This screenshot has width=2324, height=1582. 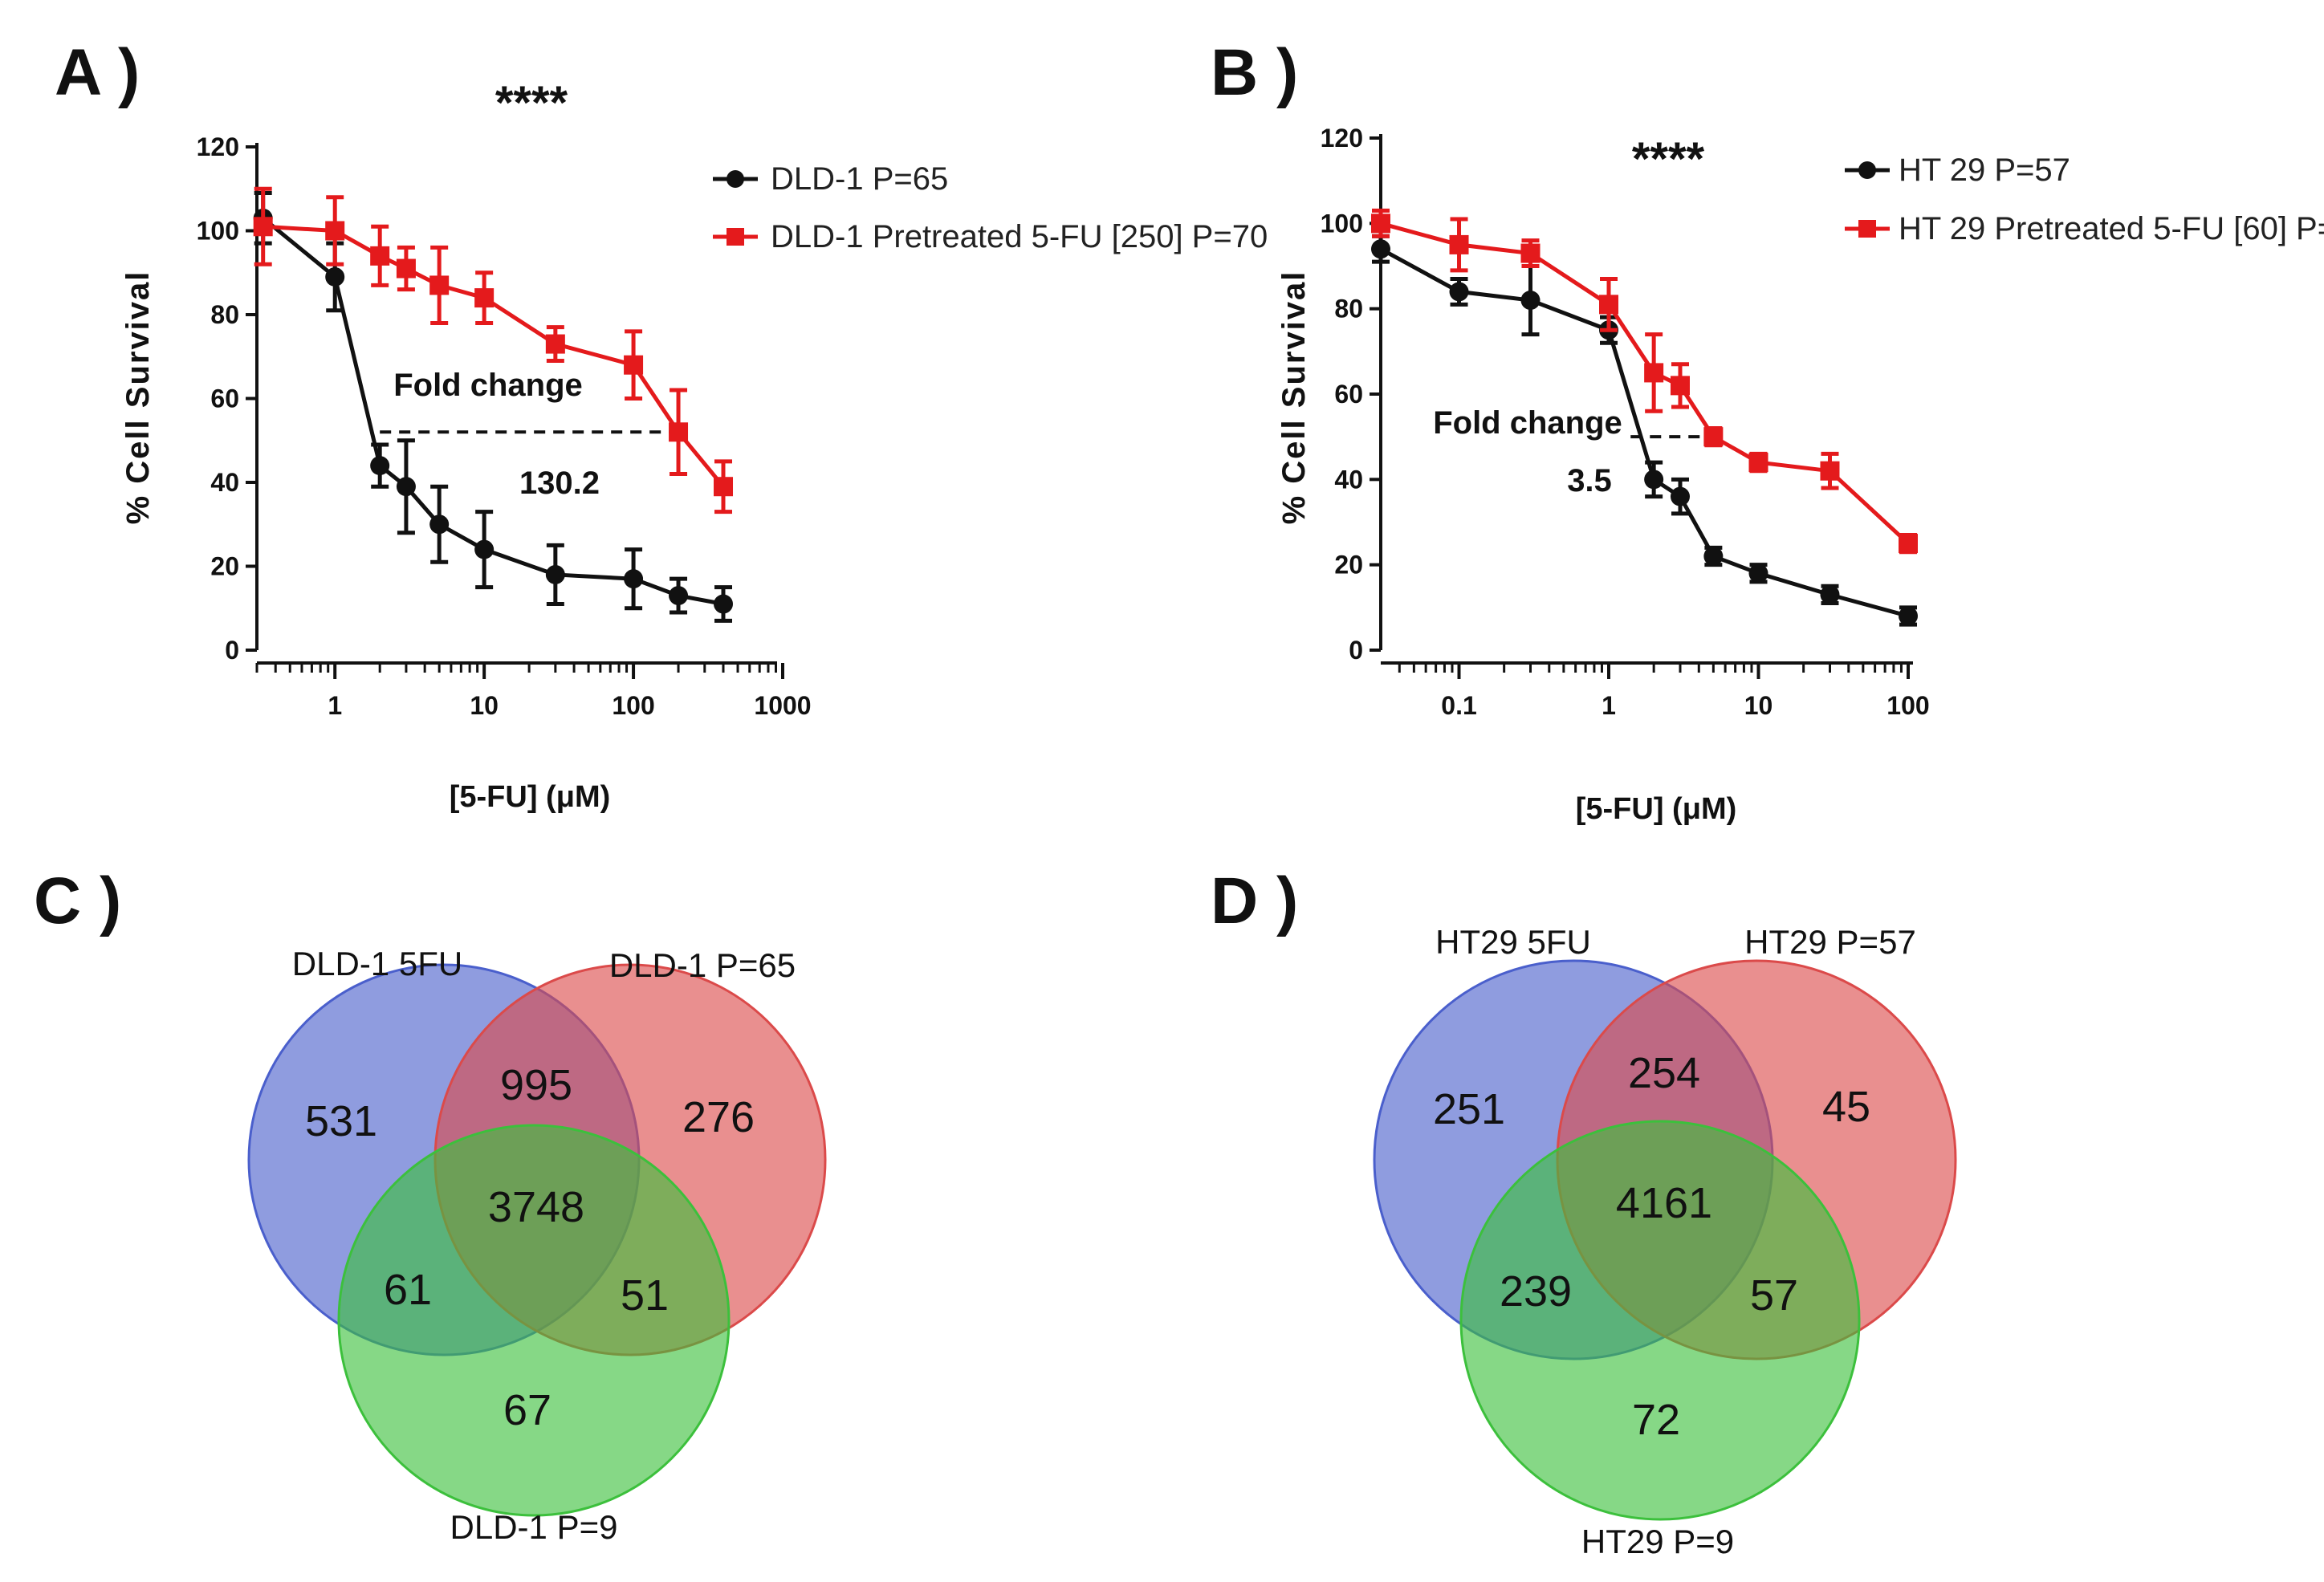 I want to click on legend-label: HT 29 P=57, so click(x=1984, y=170).